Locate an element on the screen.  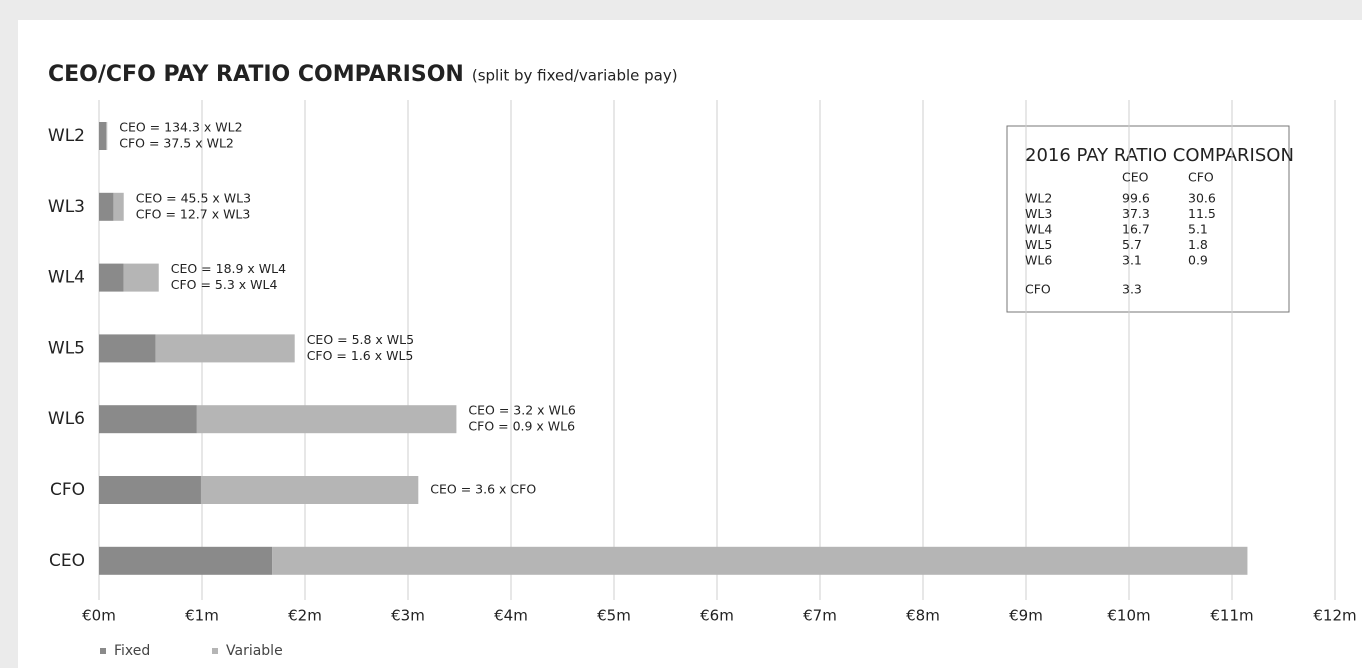
bar-annotation: CEO = 5.8 x WL5 is located at coordinates (360, 339).